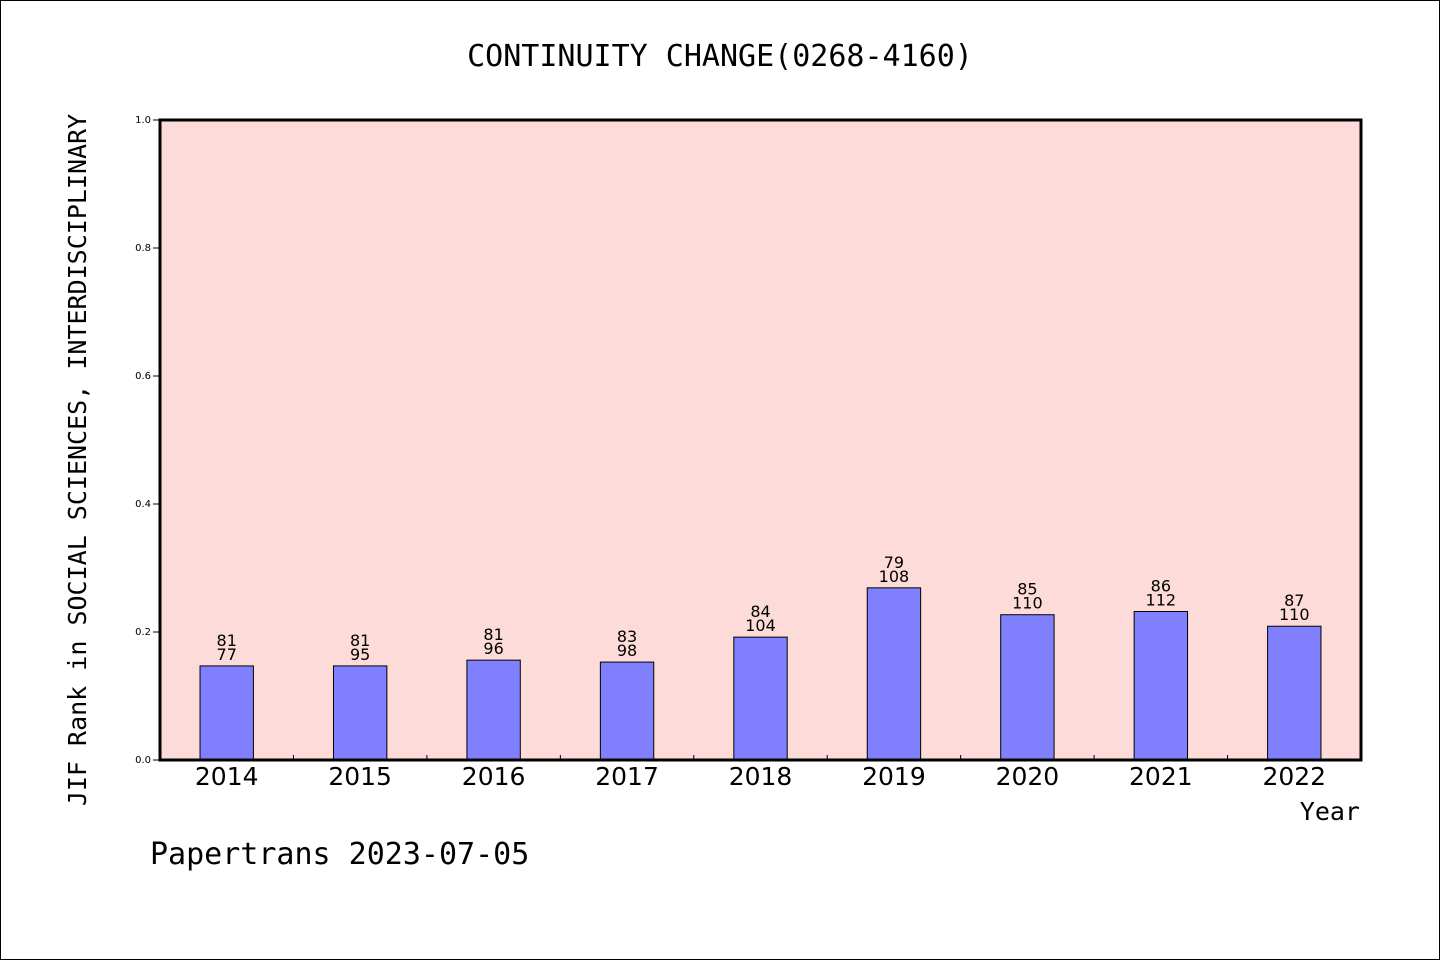  Describe the element at coordinates (143, 760) in the screenshot. I see `y-tick-label: 0.0` at that location.